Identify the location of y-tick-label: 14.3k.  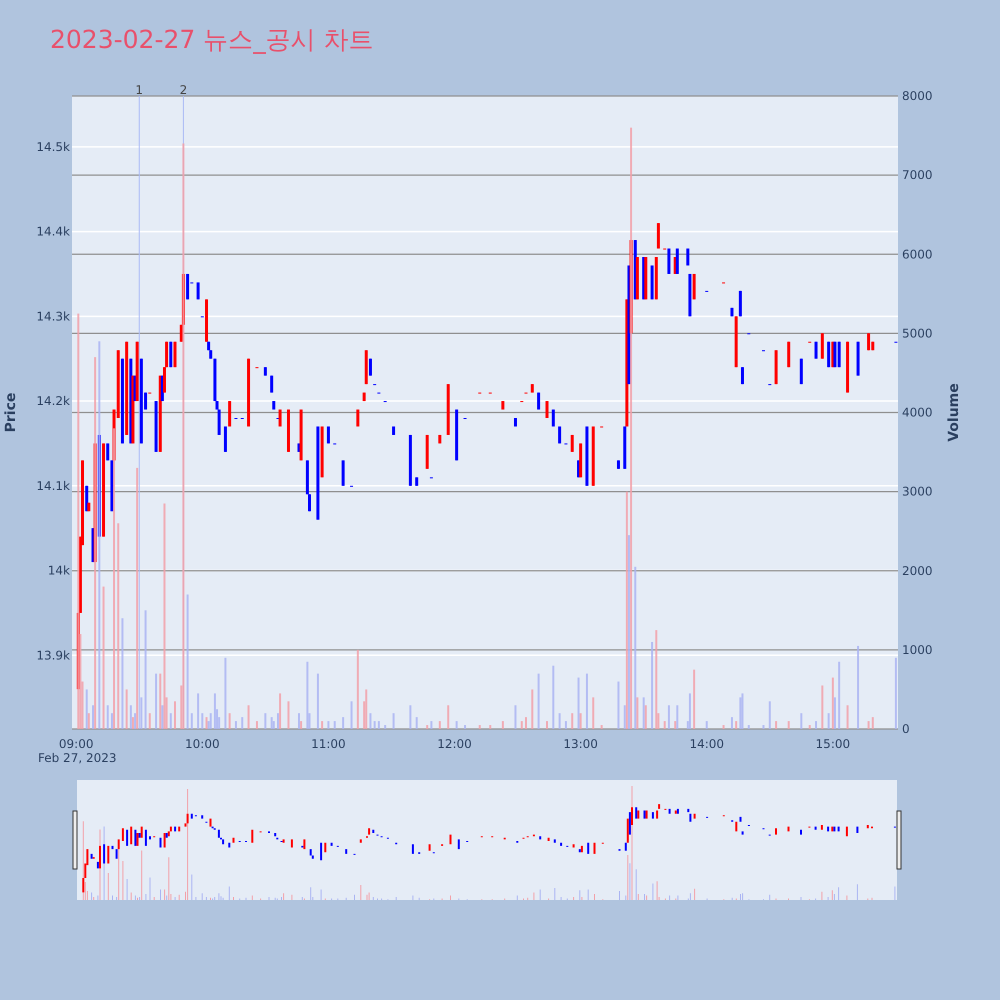
(53, 316).